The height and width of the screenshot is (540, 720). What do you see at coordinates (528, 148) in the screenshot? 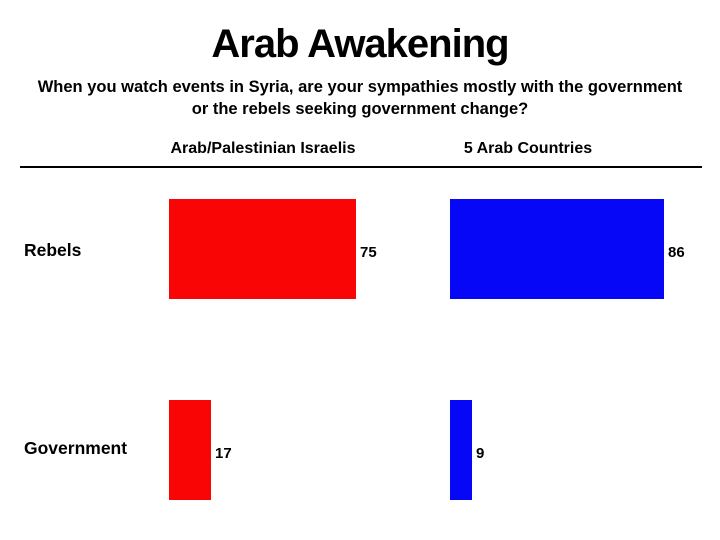
I see `column-header-5-arab-countries: 5 Arab Countries` at bounding box center [528, 148].